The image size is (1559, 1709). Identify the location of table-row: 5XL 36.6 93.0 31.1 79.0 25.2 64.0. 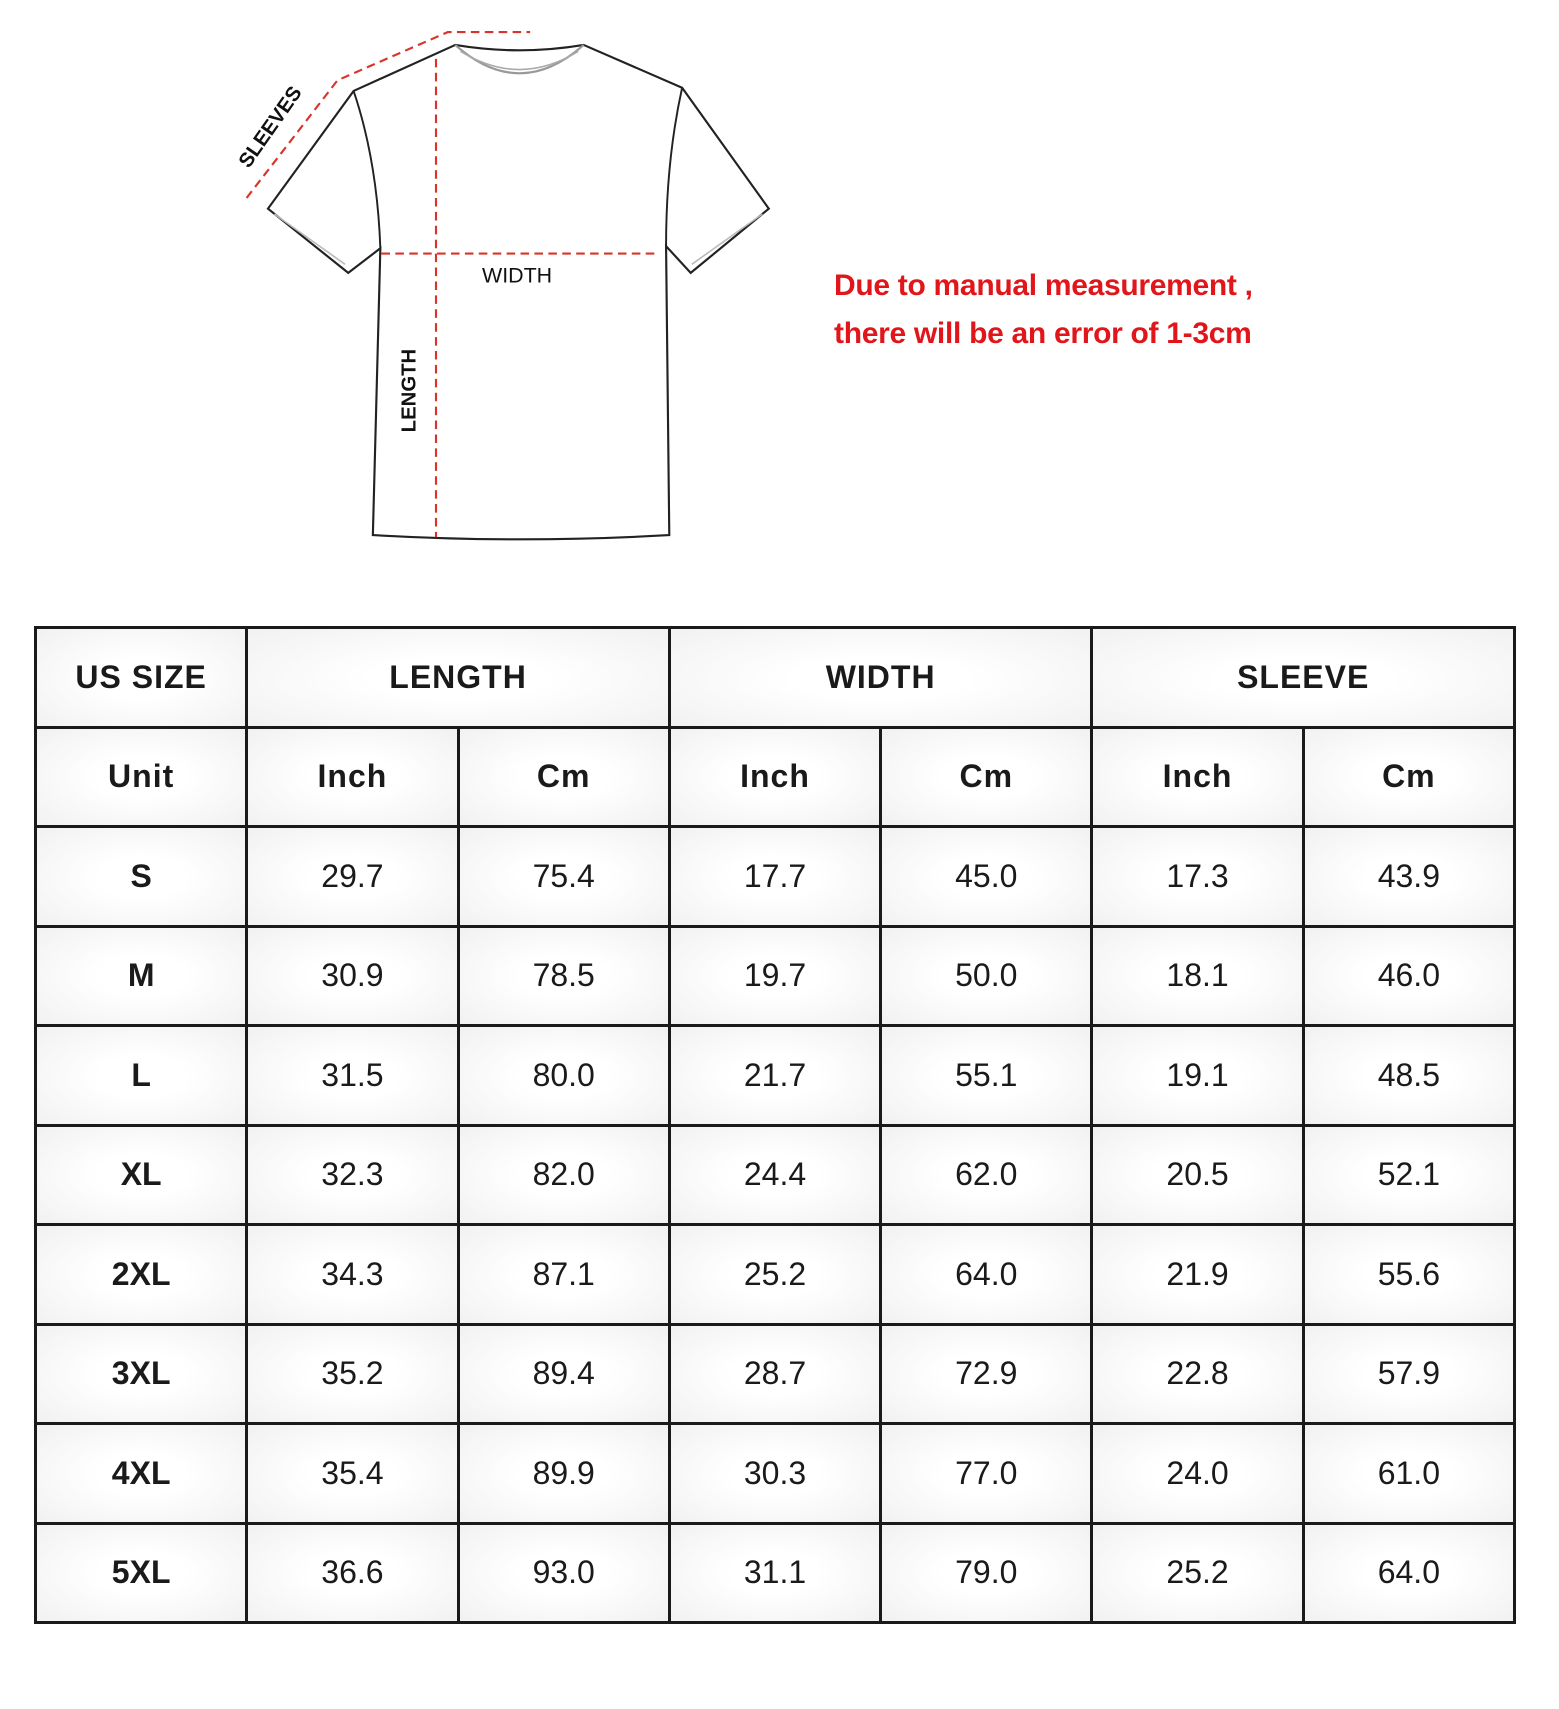
(775, 1572).